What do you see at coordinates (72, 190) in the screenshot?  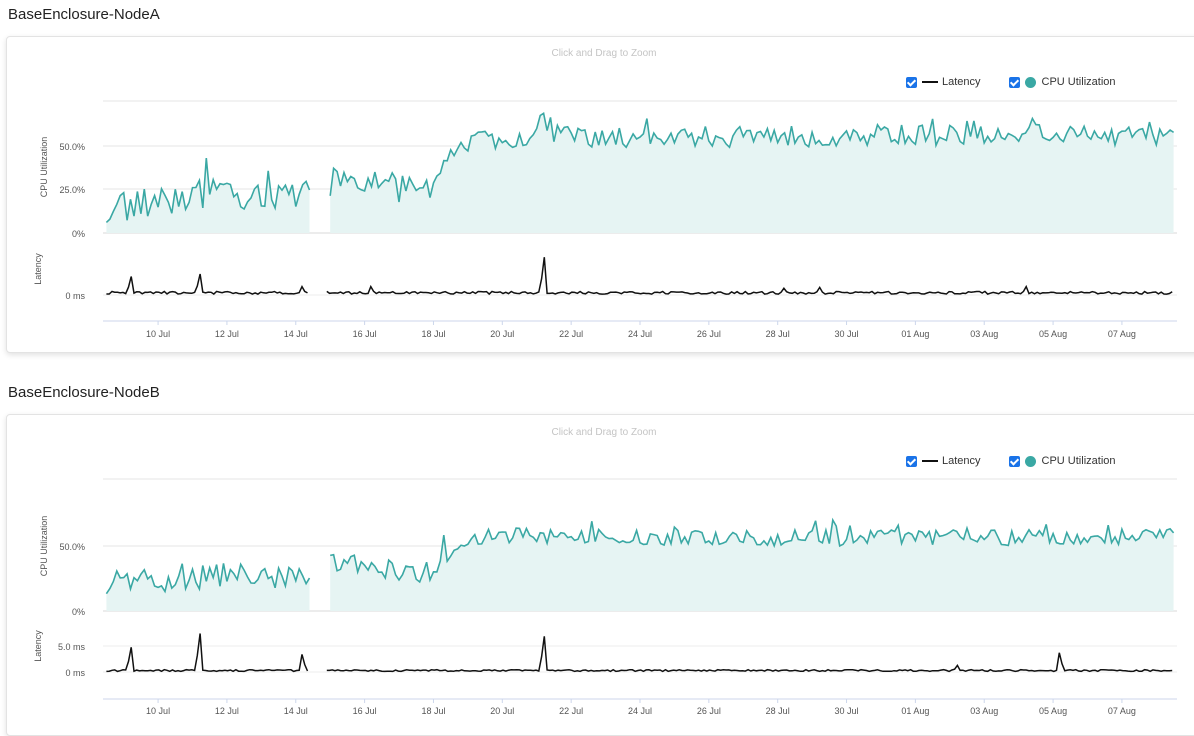 I see `cpu-y-tick-label: 25.0%` at bounding box center [72, 190].